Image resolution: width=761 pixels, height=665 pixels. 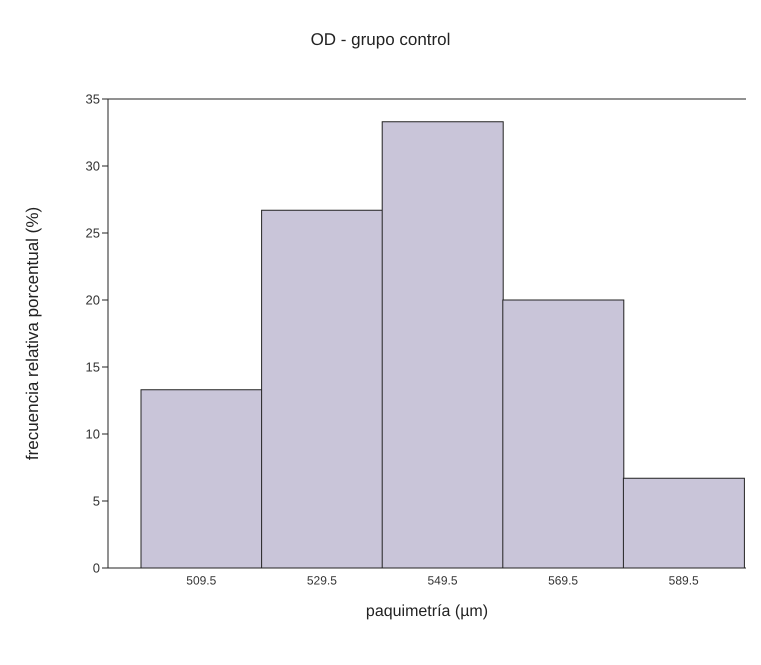 I want to click on y-tick-label: 0, so click(x=96, y=568).